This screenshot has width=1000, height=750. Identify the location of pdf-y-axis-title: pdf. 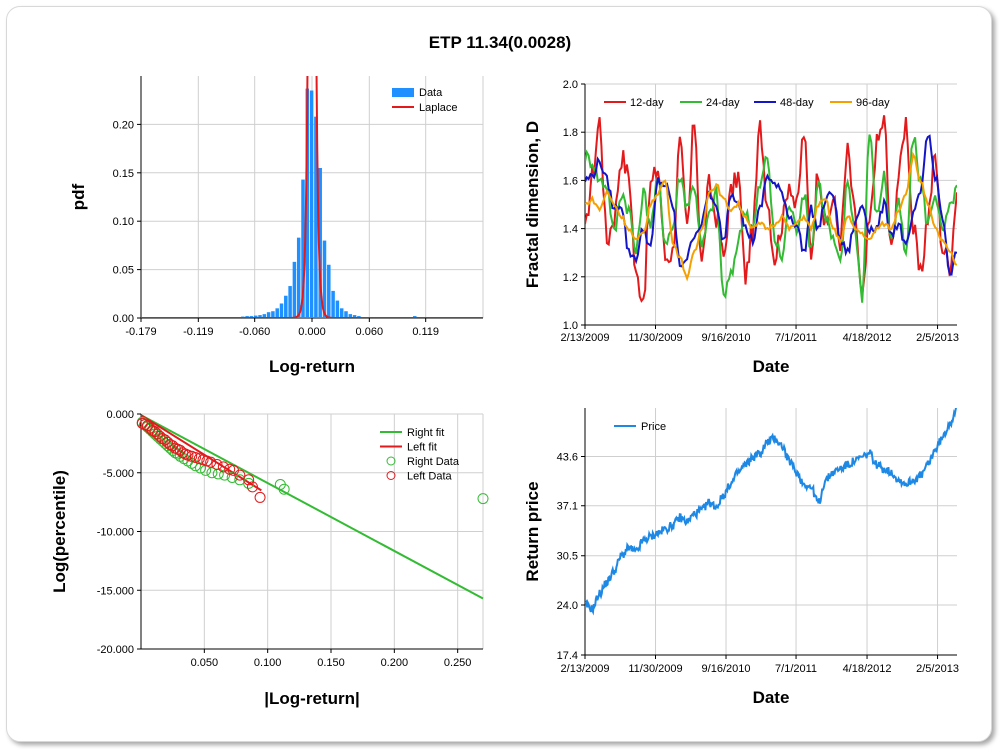
(78, 196).